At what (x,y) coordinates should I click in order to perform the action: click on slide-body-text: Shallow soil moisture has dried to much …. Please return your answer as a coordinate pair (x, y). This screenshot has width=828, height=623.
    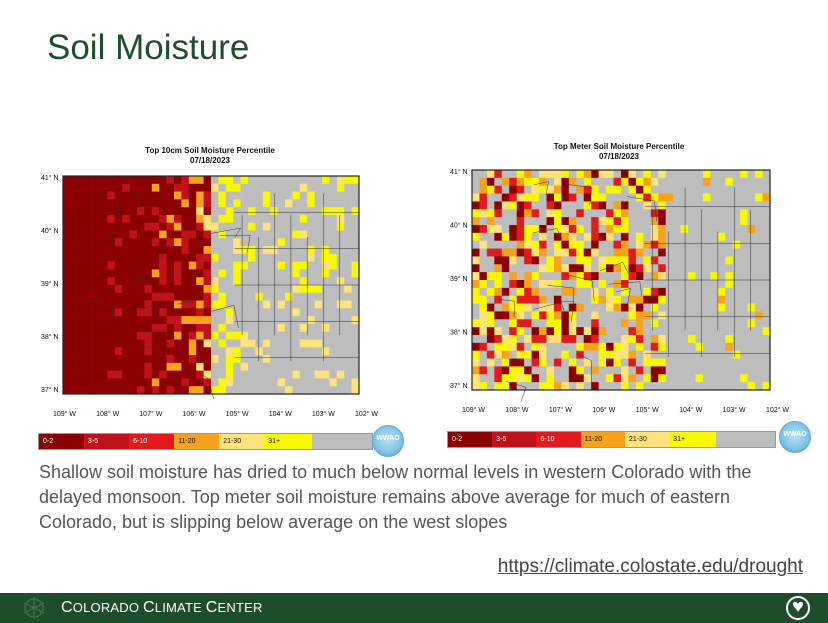
    Looking at the image, I should click on (395, 497).